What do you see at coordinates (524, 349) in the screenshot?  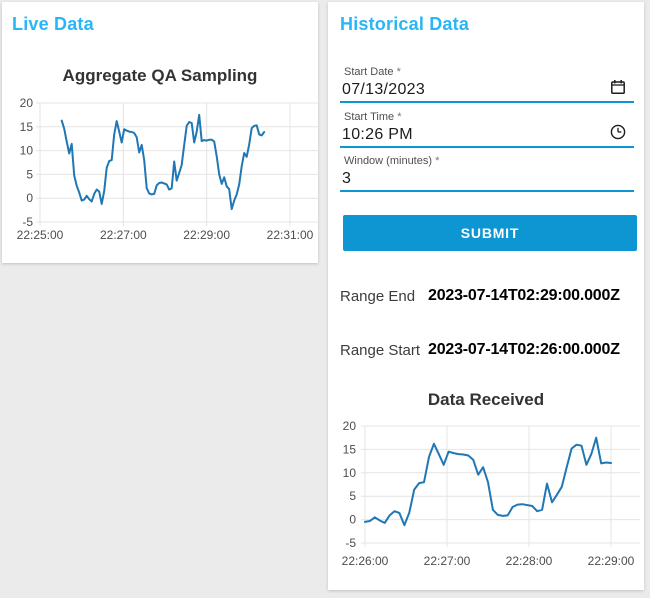 I see `range-start-value: 2023-07-14T02:26:00.000Z` at bounding box center [524, 349].